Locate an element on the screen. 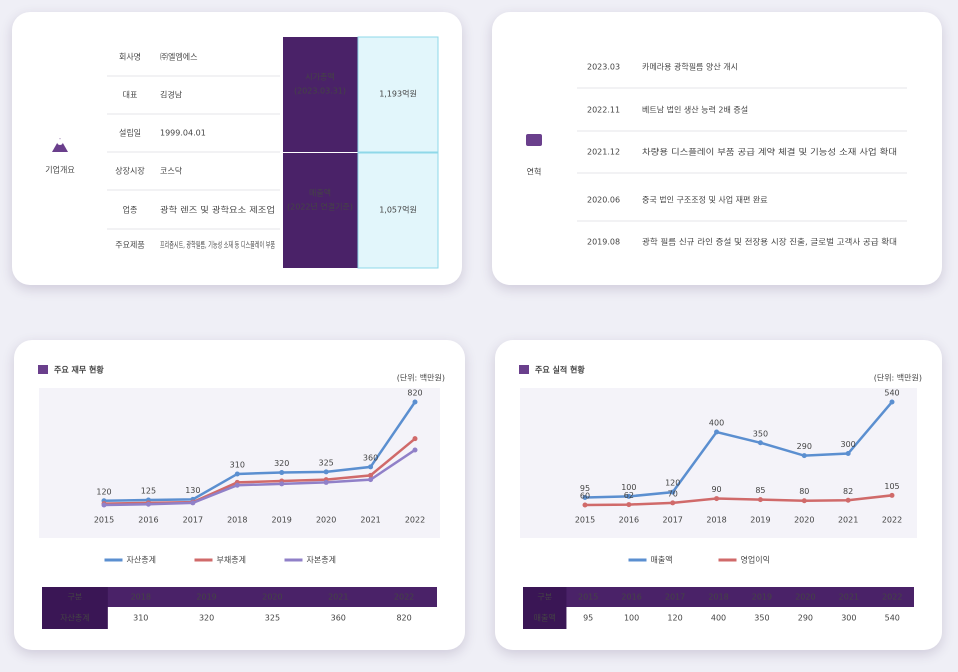 This screenshot has width=958, height=672. history-date: 2019.08 is located at coordinates (603, 242).